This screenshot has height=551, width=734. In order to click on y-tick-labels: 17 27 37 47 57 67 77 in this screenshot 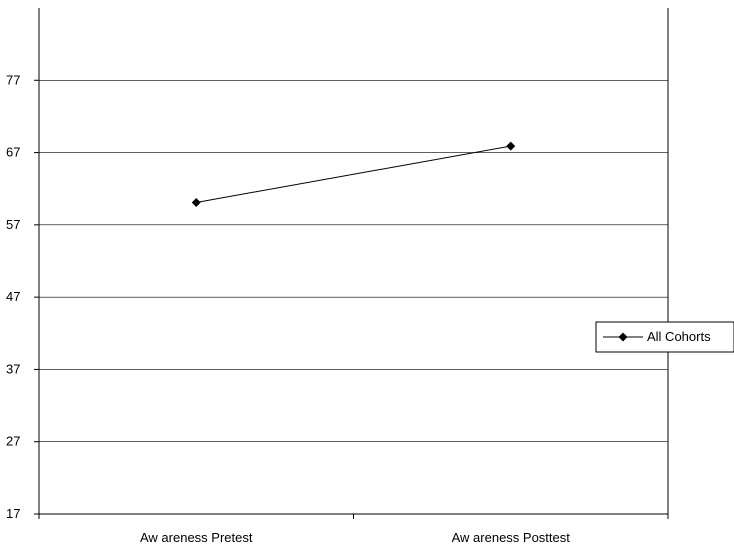, I will do `click(13, 296)`.